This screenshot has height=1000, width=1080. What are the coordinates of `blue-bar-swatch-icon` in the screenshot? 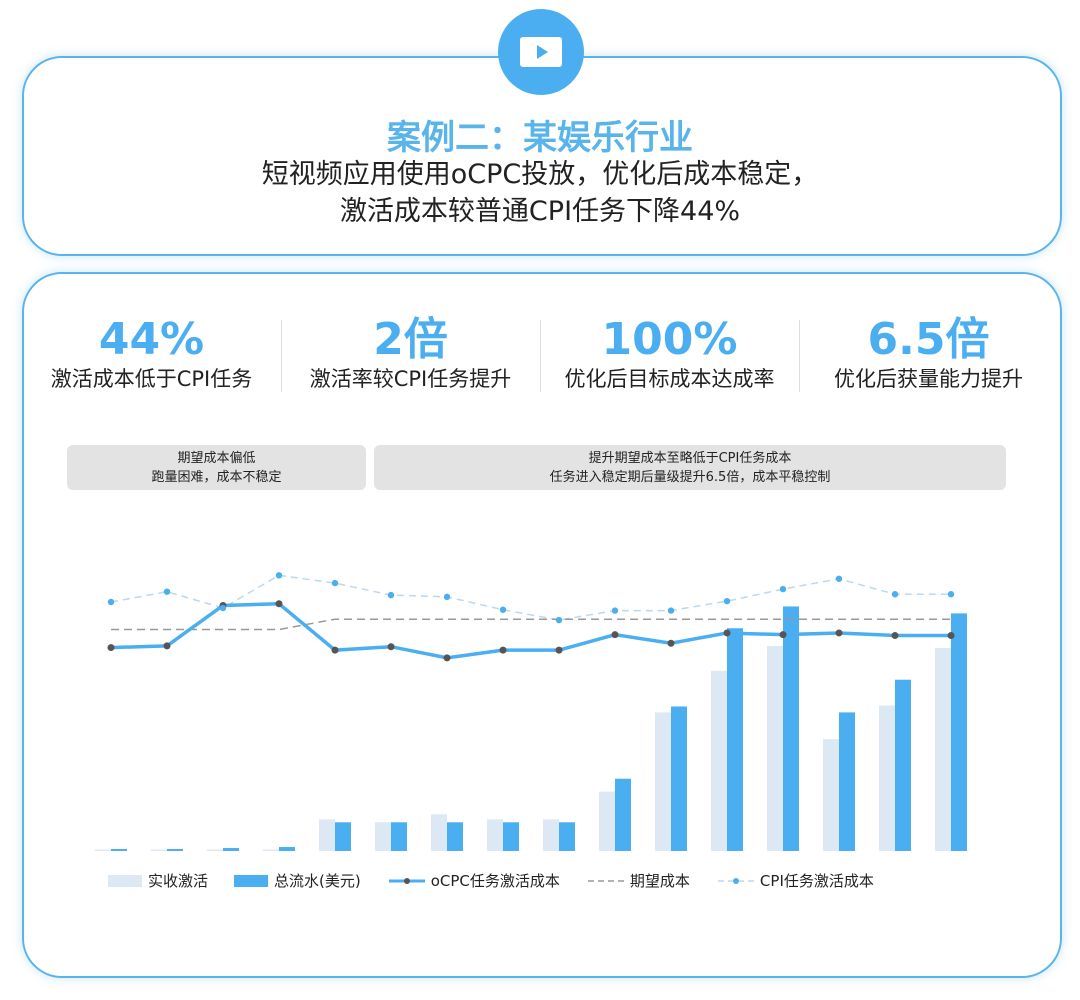 It's located at (251, 880).